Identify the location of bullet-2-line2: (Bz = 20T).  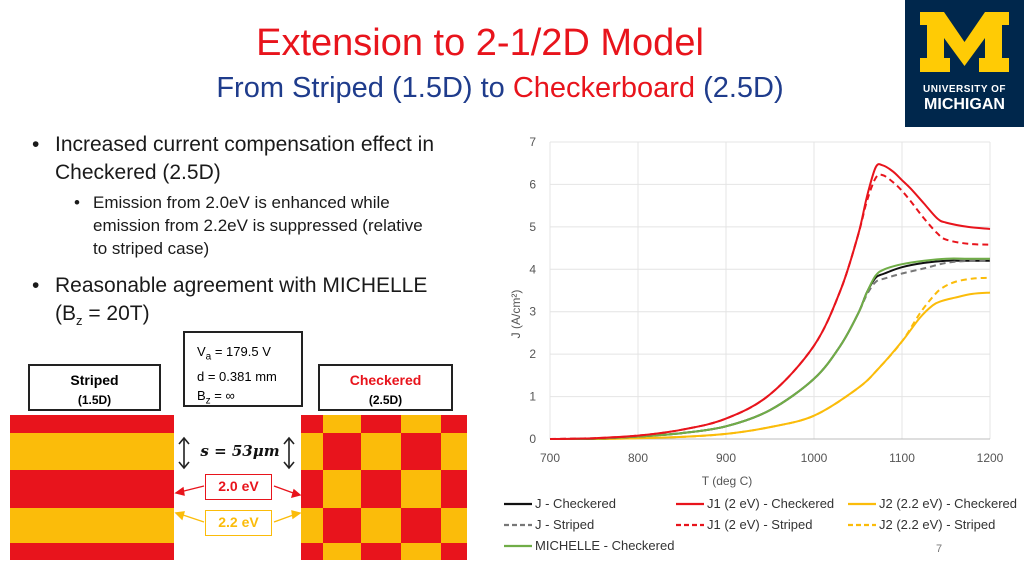
(102, 315).